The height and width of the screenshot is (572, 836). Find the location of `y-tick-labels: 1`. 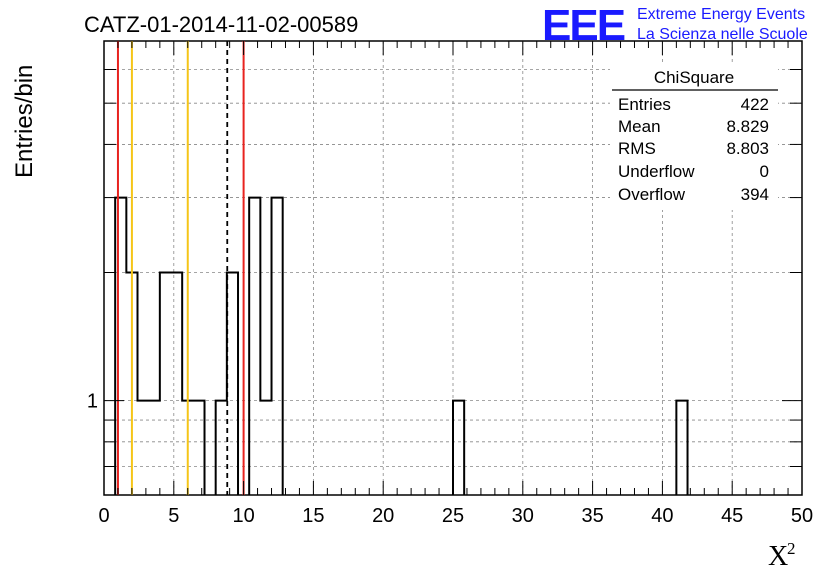

y-tick-labels: 1 is located at coordinates (92, 402).